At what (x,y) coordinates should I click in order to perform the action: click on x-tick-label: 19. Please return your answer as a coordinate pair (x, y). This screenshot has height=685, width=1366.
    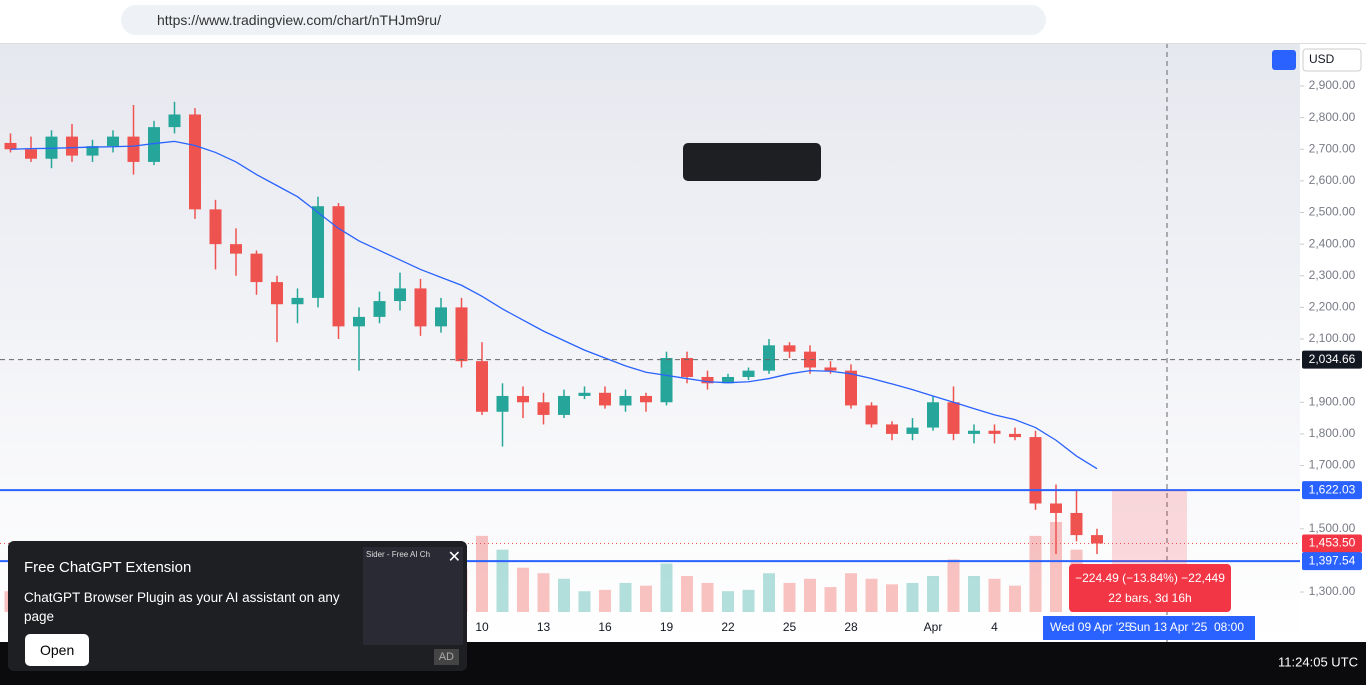
    Looking at the image, I should click on (667, 627).